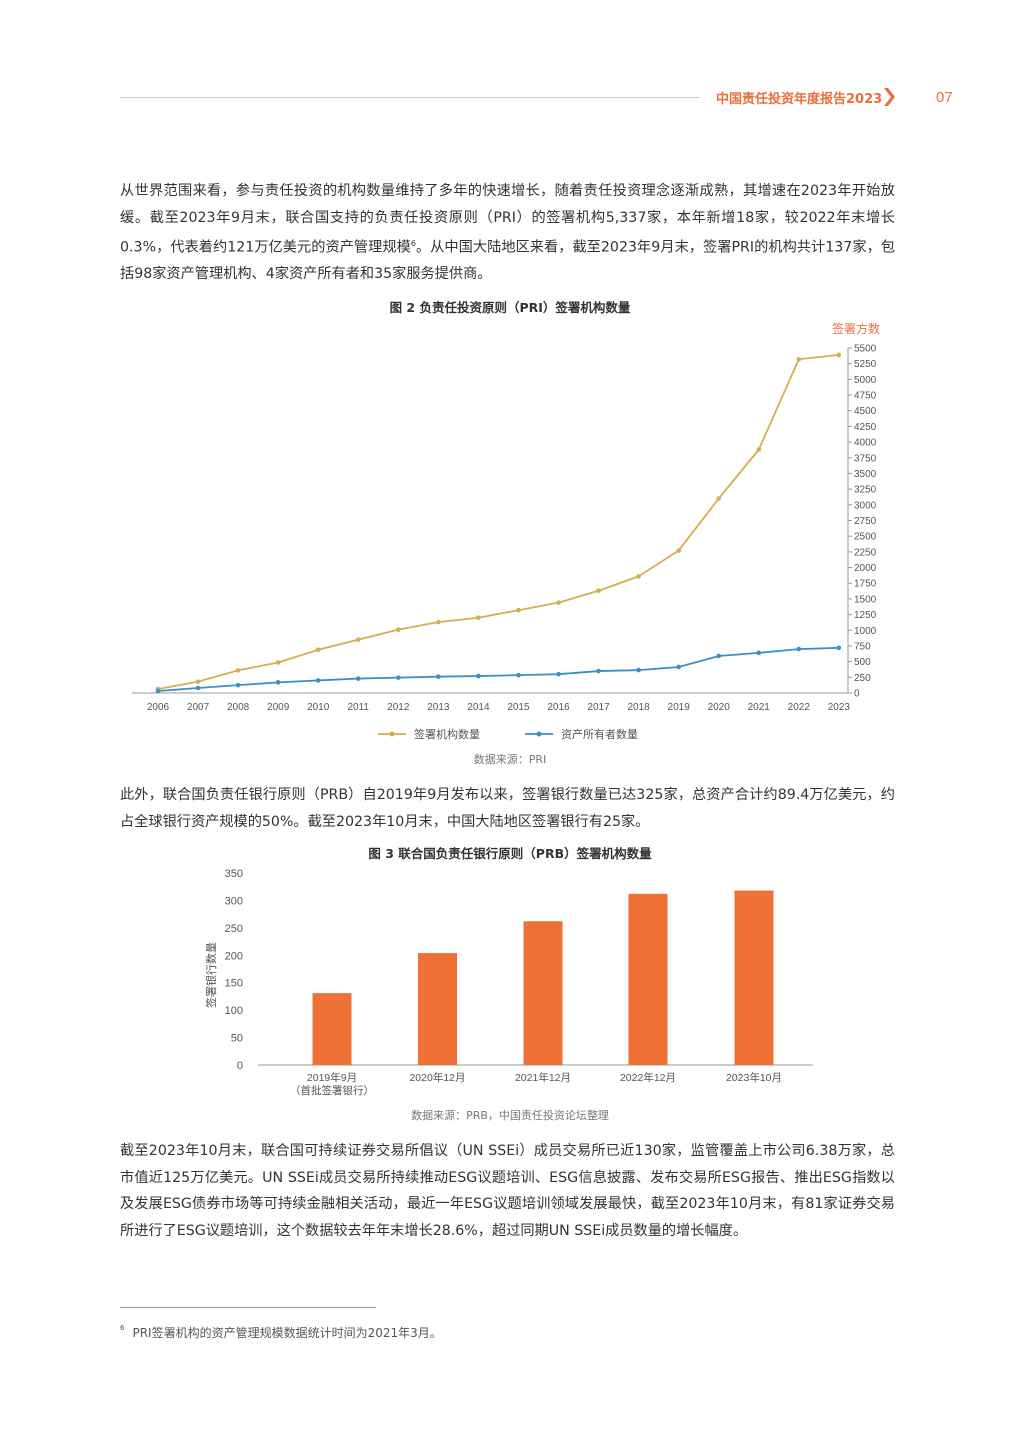  What do you see at coordinates (478, 707) in the screenshot?
I see `x-tick-label: 2014` at bounding box center [478, 707].